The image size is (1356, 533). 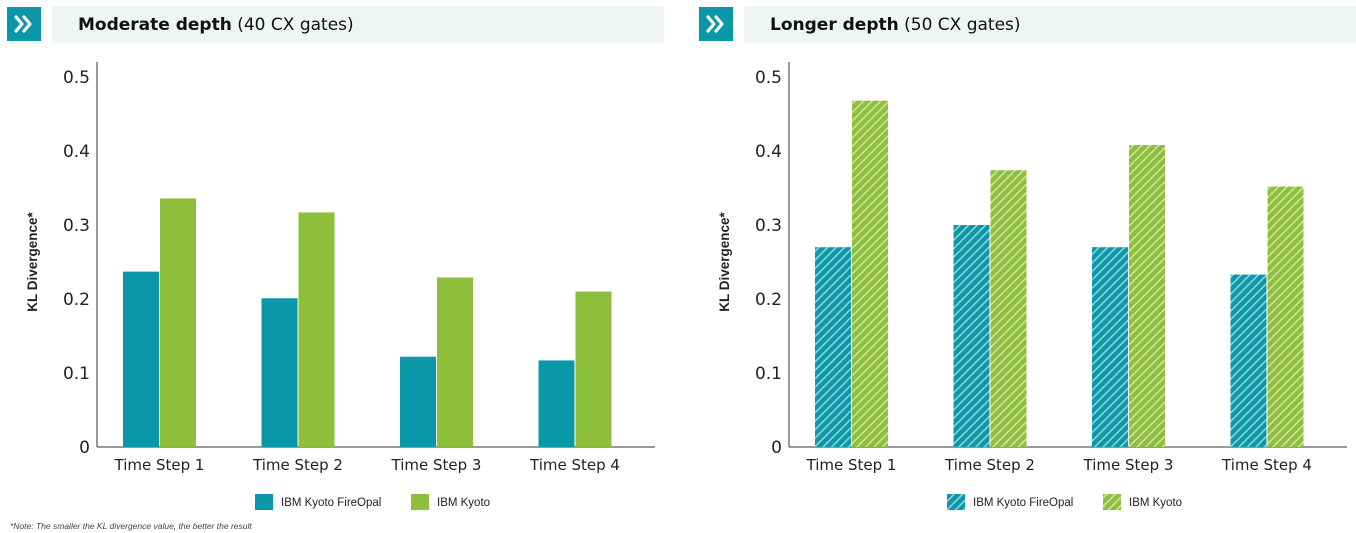 I want to click on panel-title: Moderate depth (40 CX gates), so click(x=216, y=25).